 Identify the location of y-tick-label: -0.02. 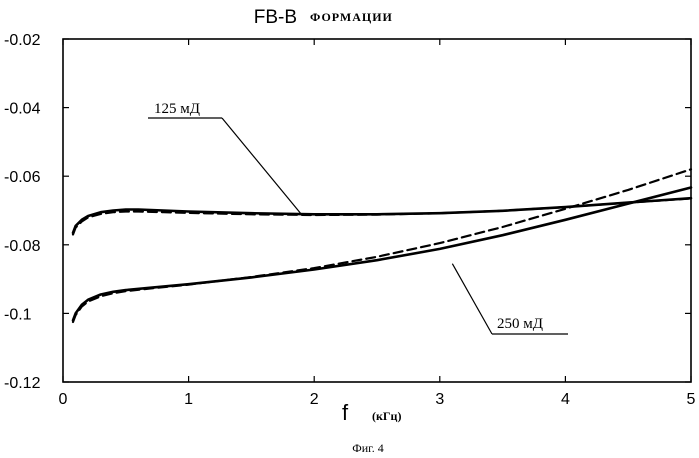
(22, 40).